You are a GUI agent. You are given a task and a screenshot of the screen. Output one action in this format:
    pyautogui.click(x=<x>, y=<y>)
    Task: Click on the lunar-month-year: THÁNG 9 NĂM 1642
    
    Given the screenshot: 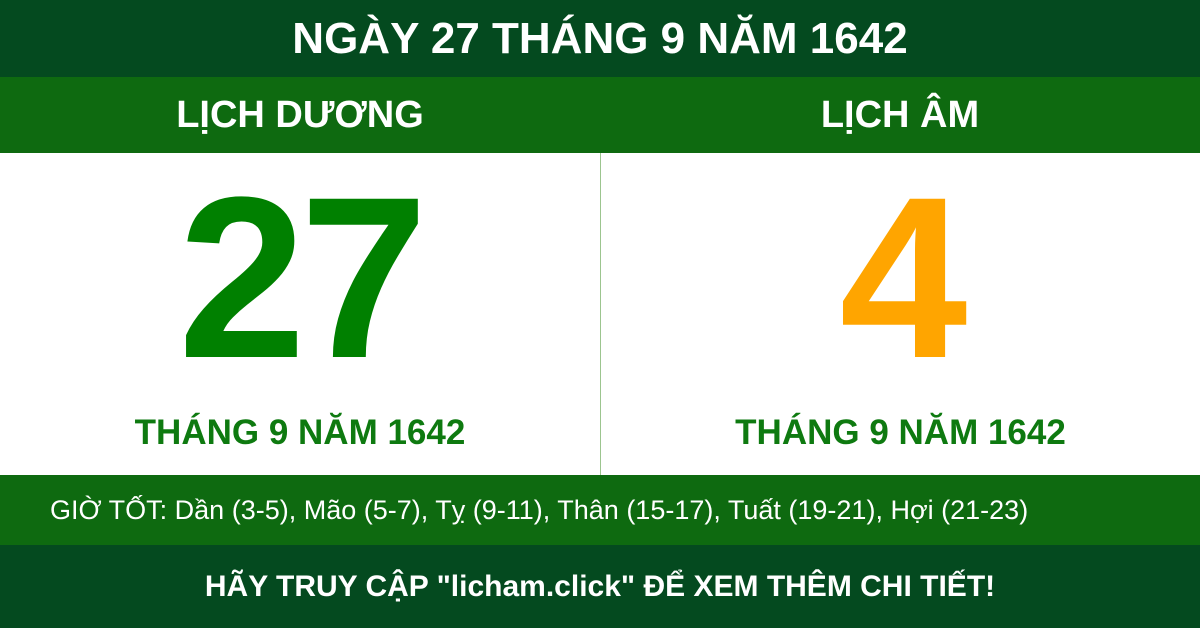 What is the action you would take?
    pyautogui.click(x=900, y=432)
    